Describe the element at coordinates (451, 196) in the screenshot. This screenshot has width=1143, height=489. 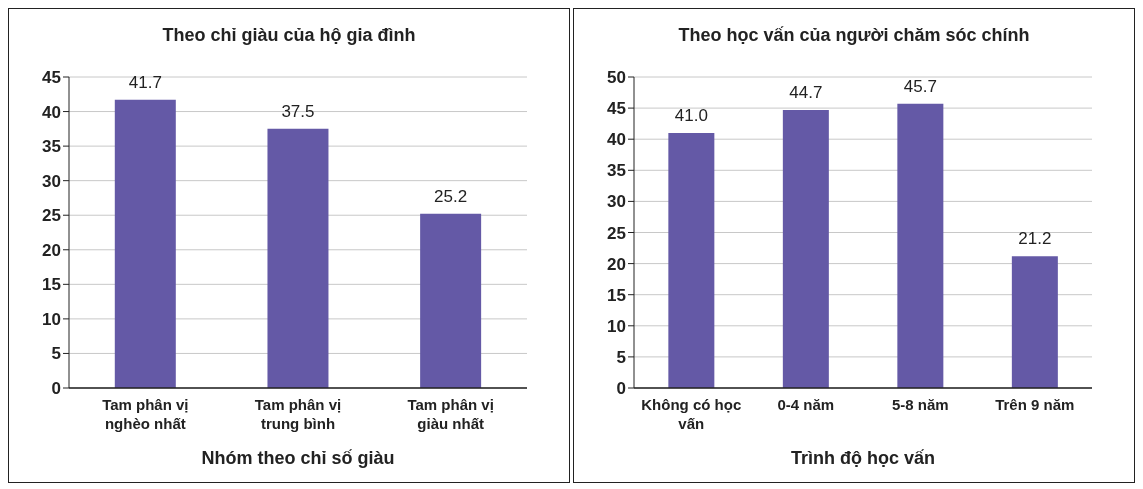
I see `data-label: 25.2` at that location.